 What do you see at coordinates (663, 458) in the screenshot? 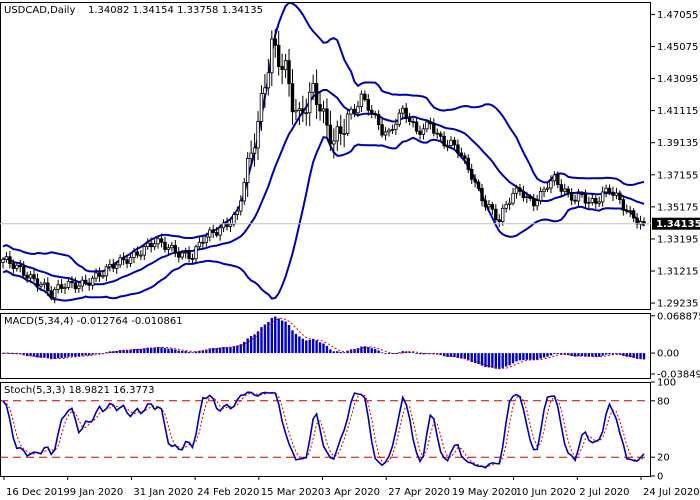
I see `stoch-tick-label: 20` at bounding box center [663, 458].